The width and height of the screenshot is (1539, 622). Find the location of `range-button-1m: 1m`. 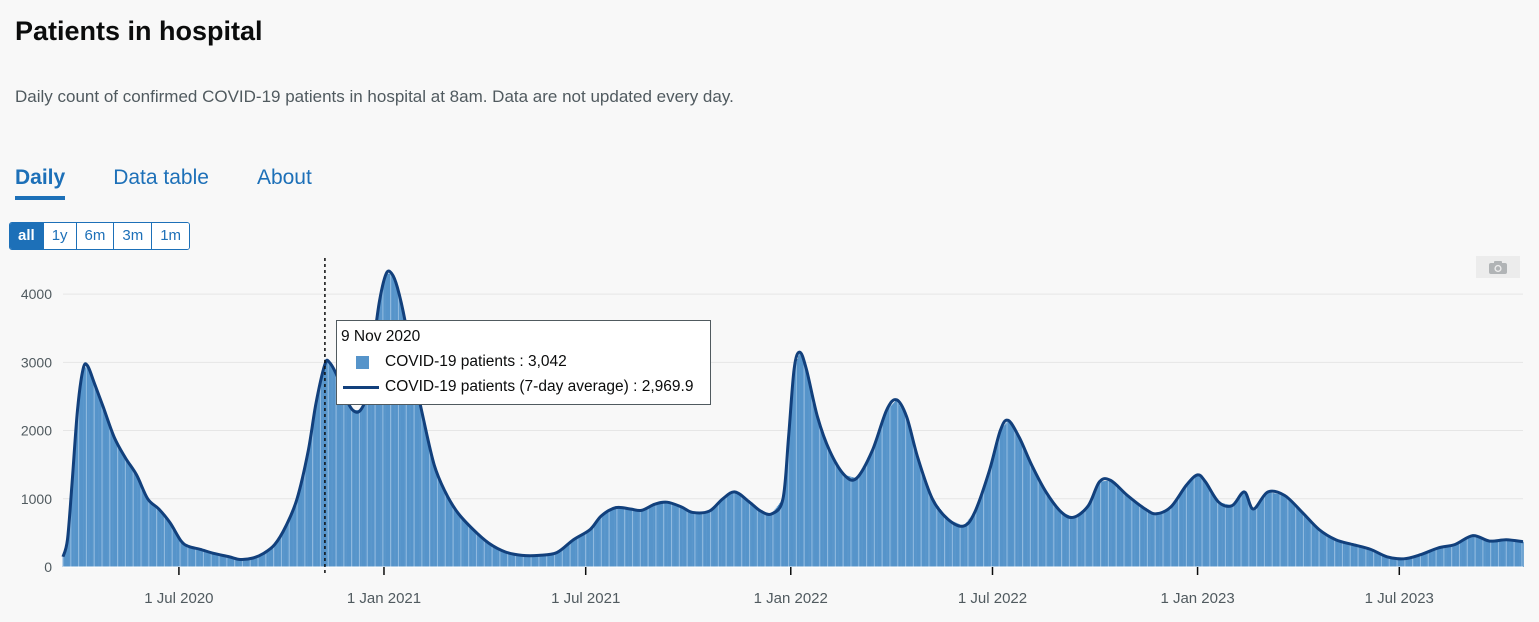

range-button-1m: 1m is located at coordinates (171, 236).